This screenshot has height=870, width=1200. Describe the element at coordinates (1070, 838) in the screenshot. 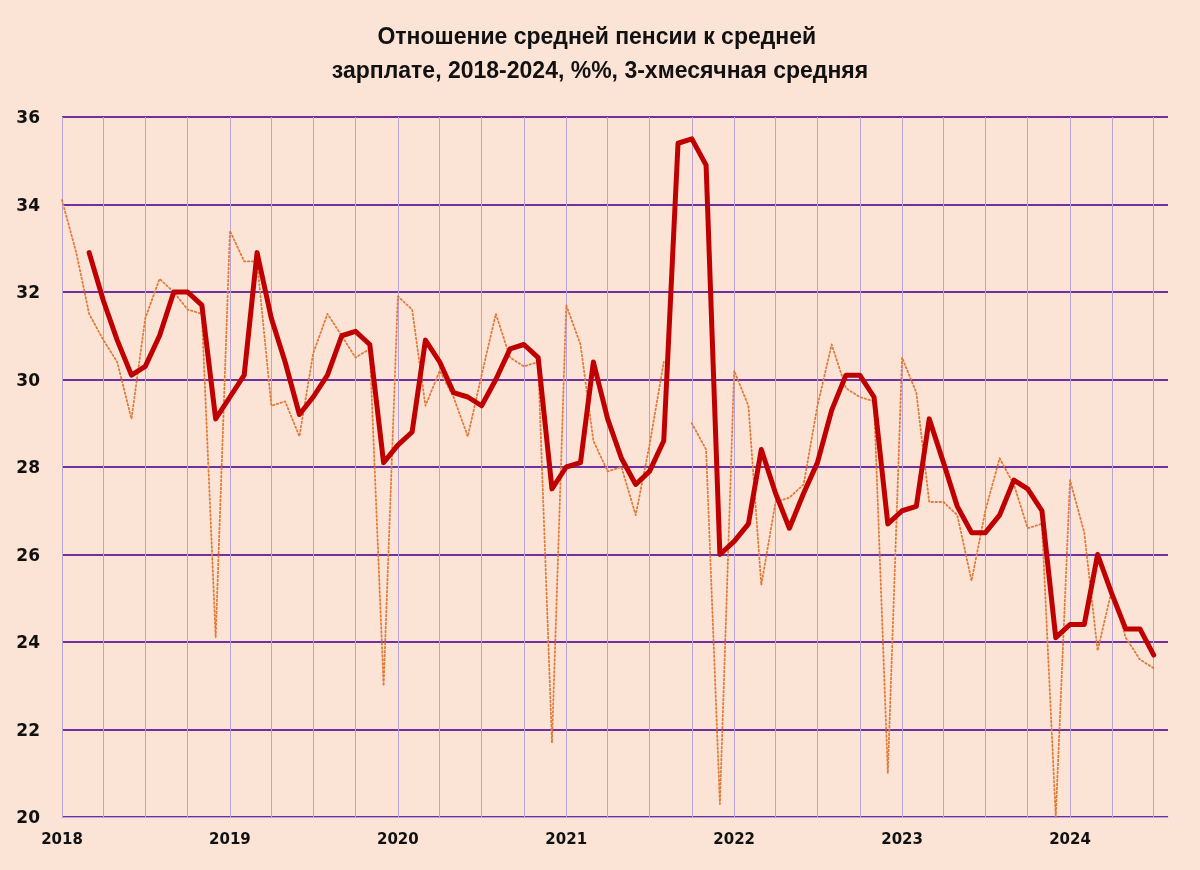

I see `x-tick-label: 2024` at that location.